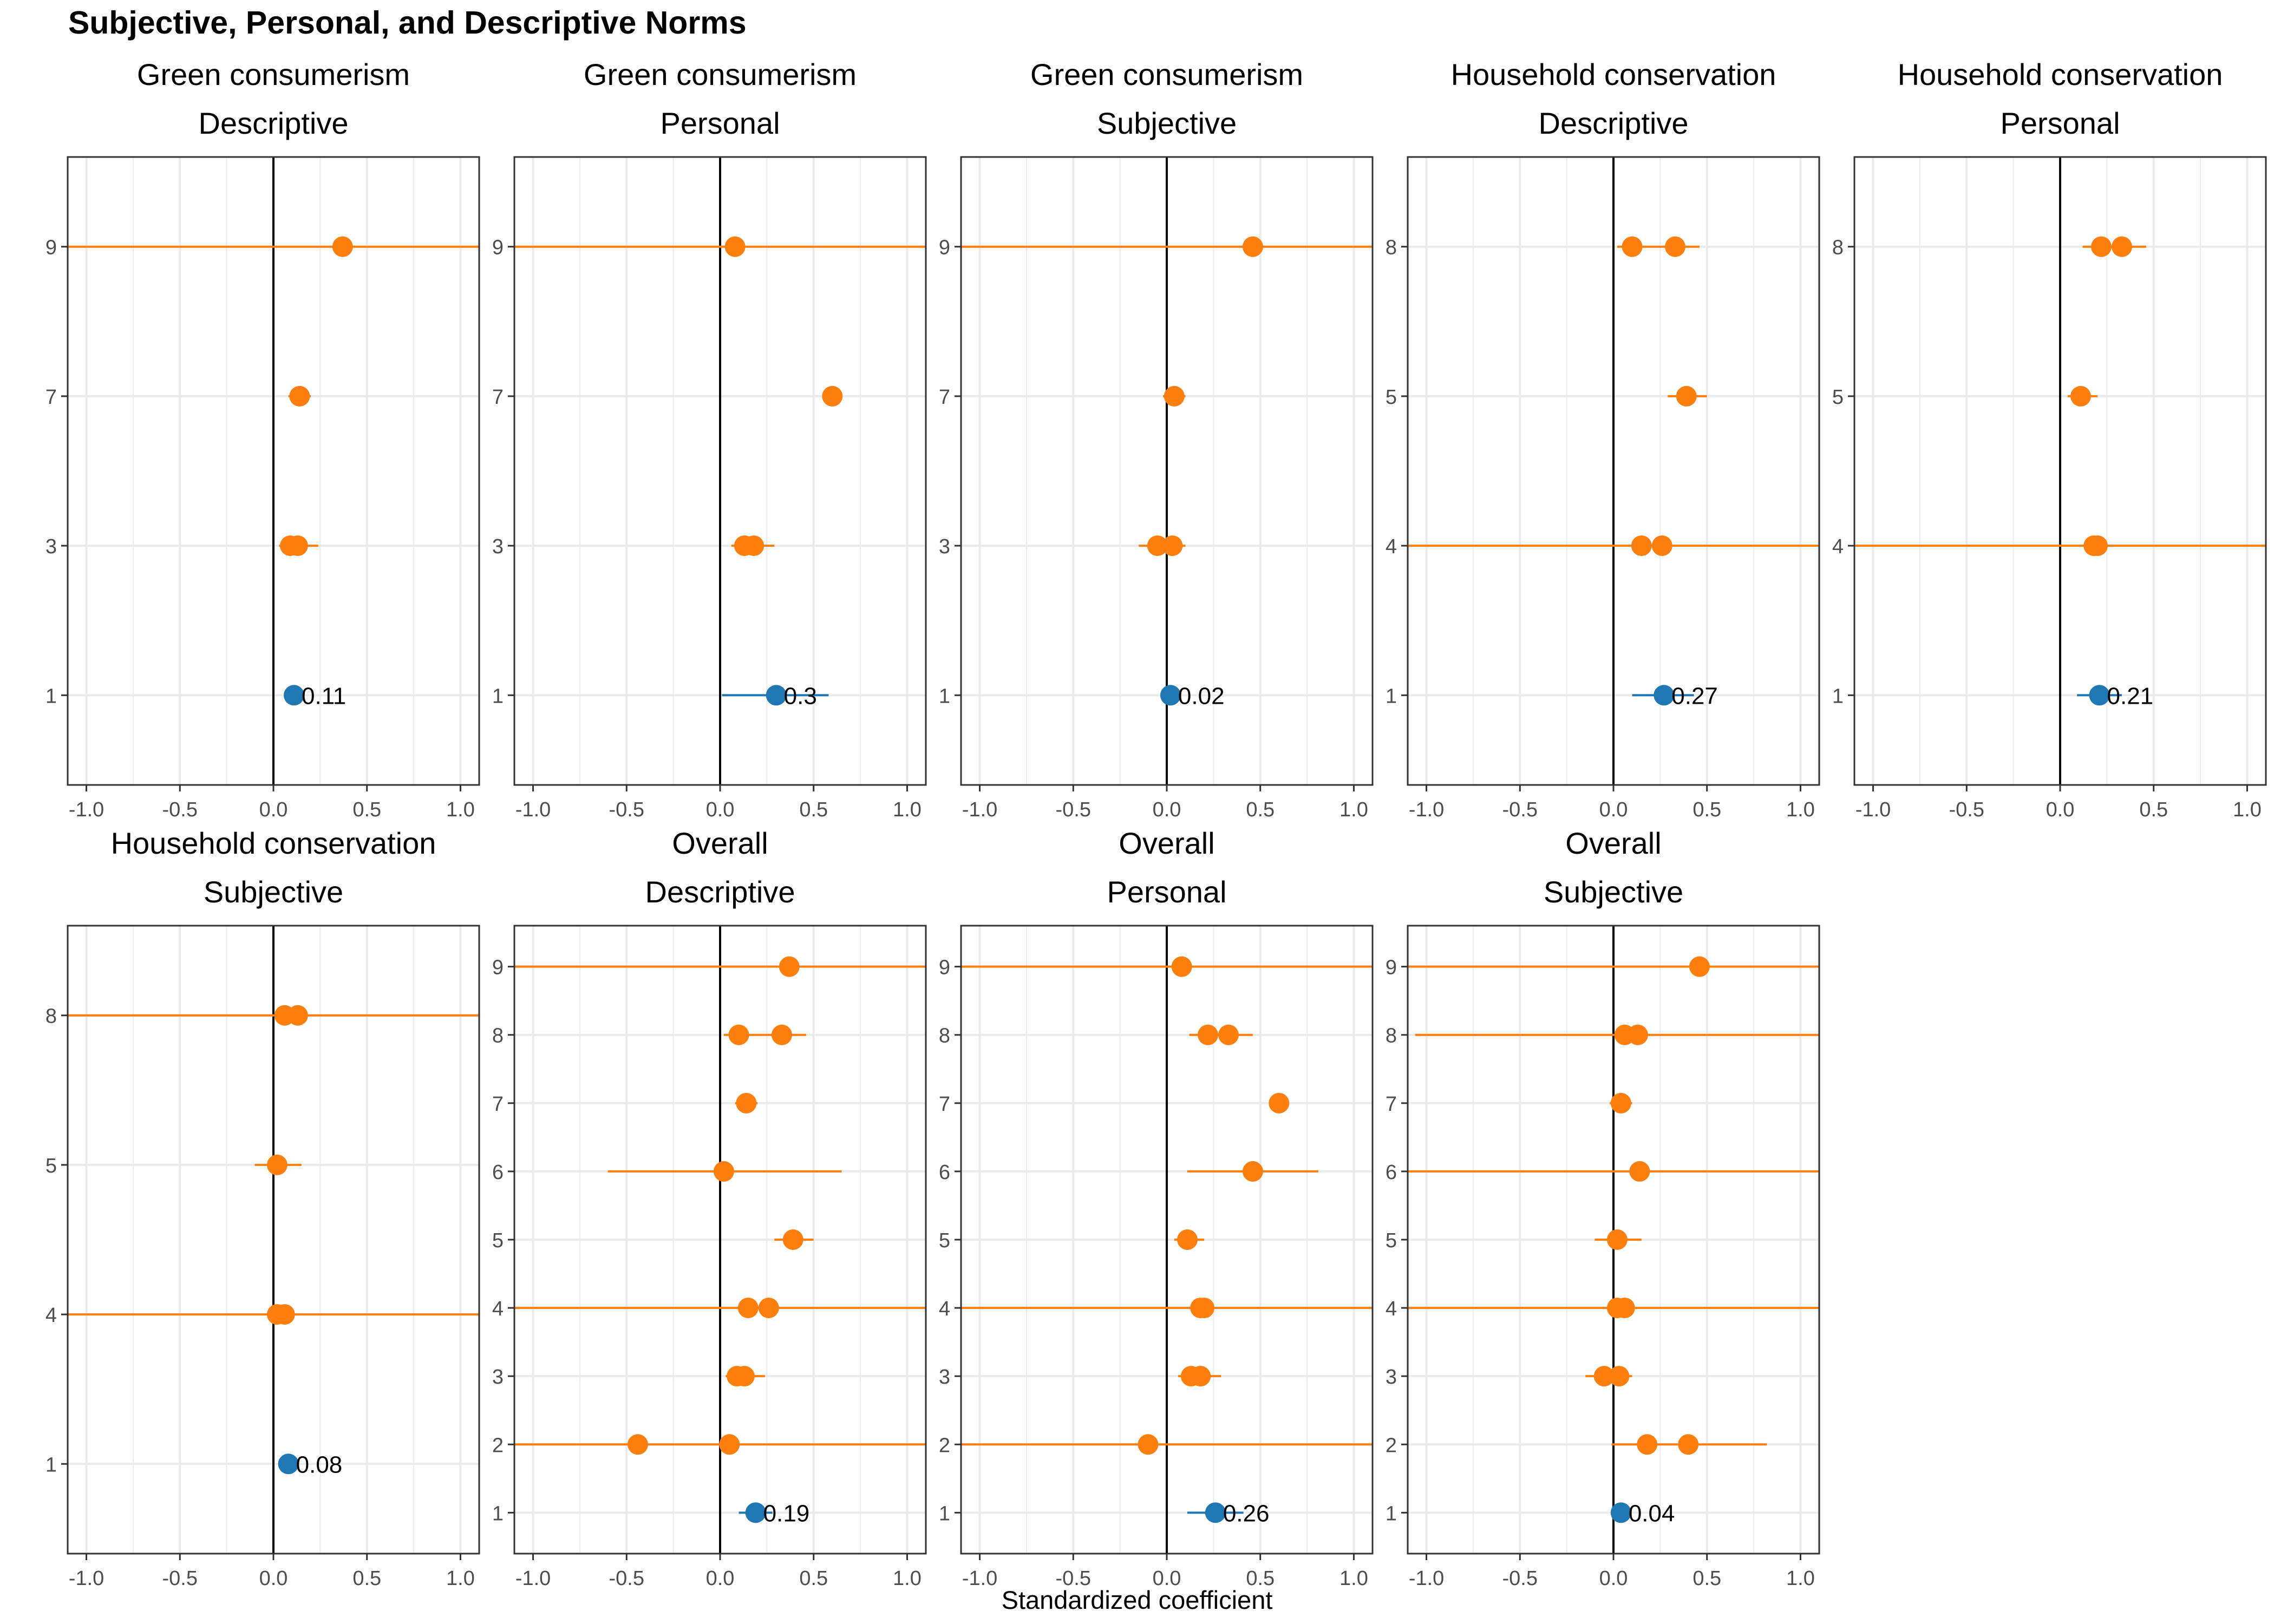  I want to click on plot-area: 0.21 1 4 5 8 -1.0 -0.5 0.0 0.5 1.0, so click(2049, 488).